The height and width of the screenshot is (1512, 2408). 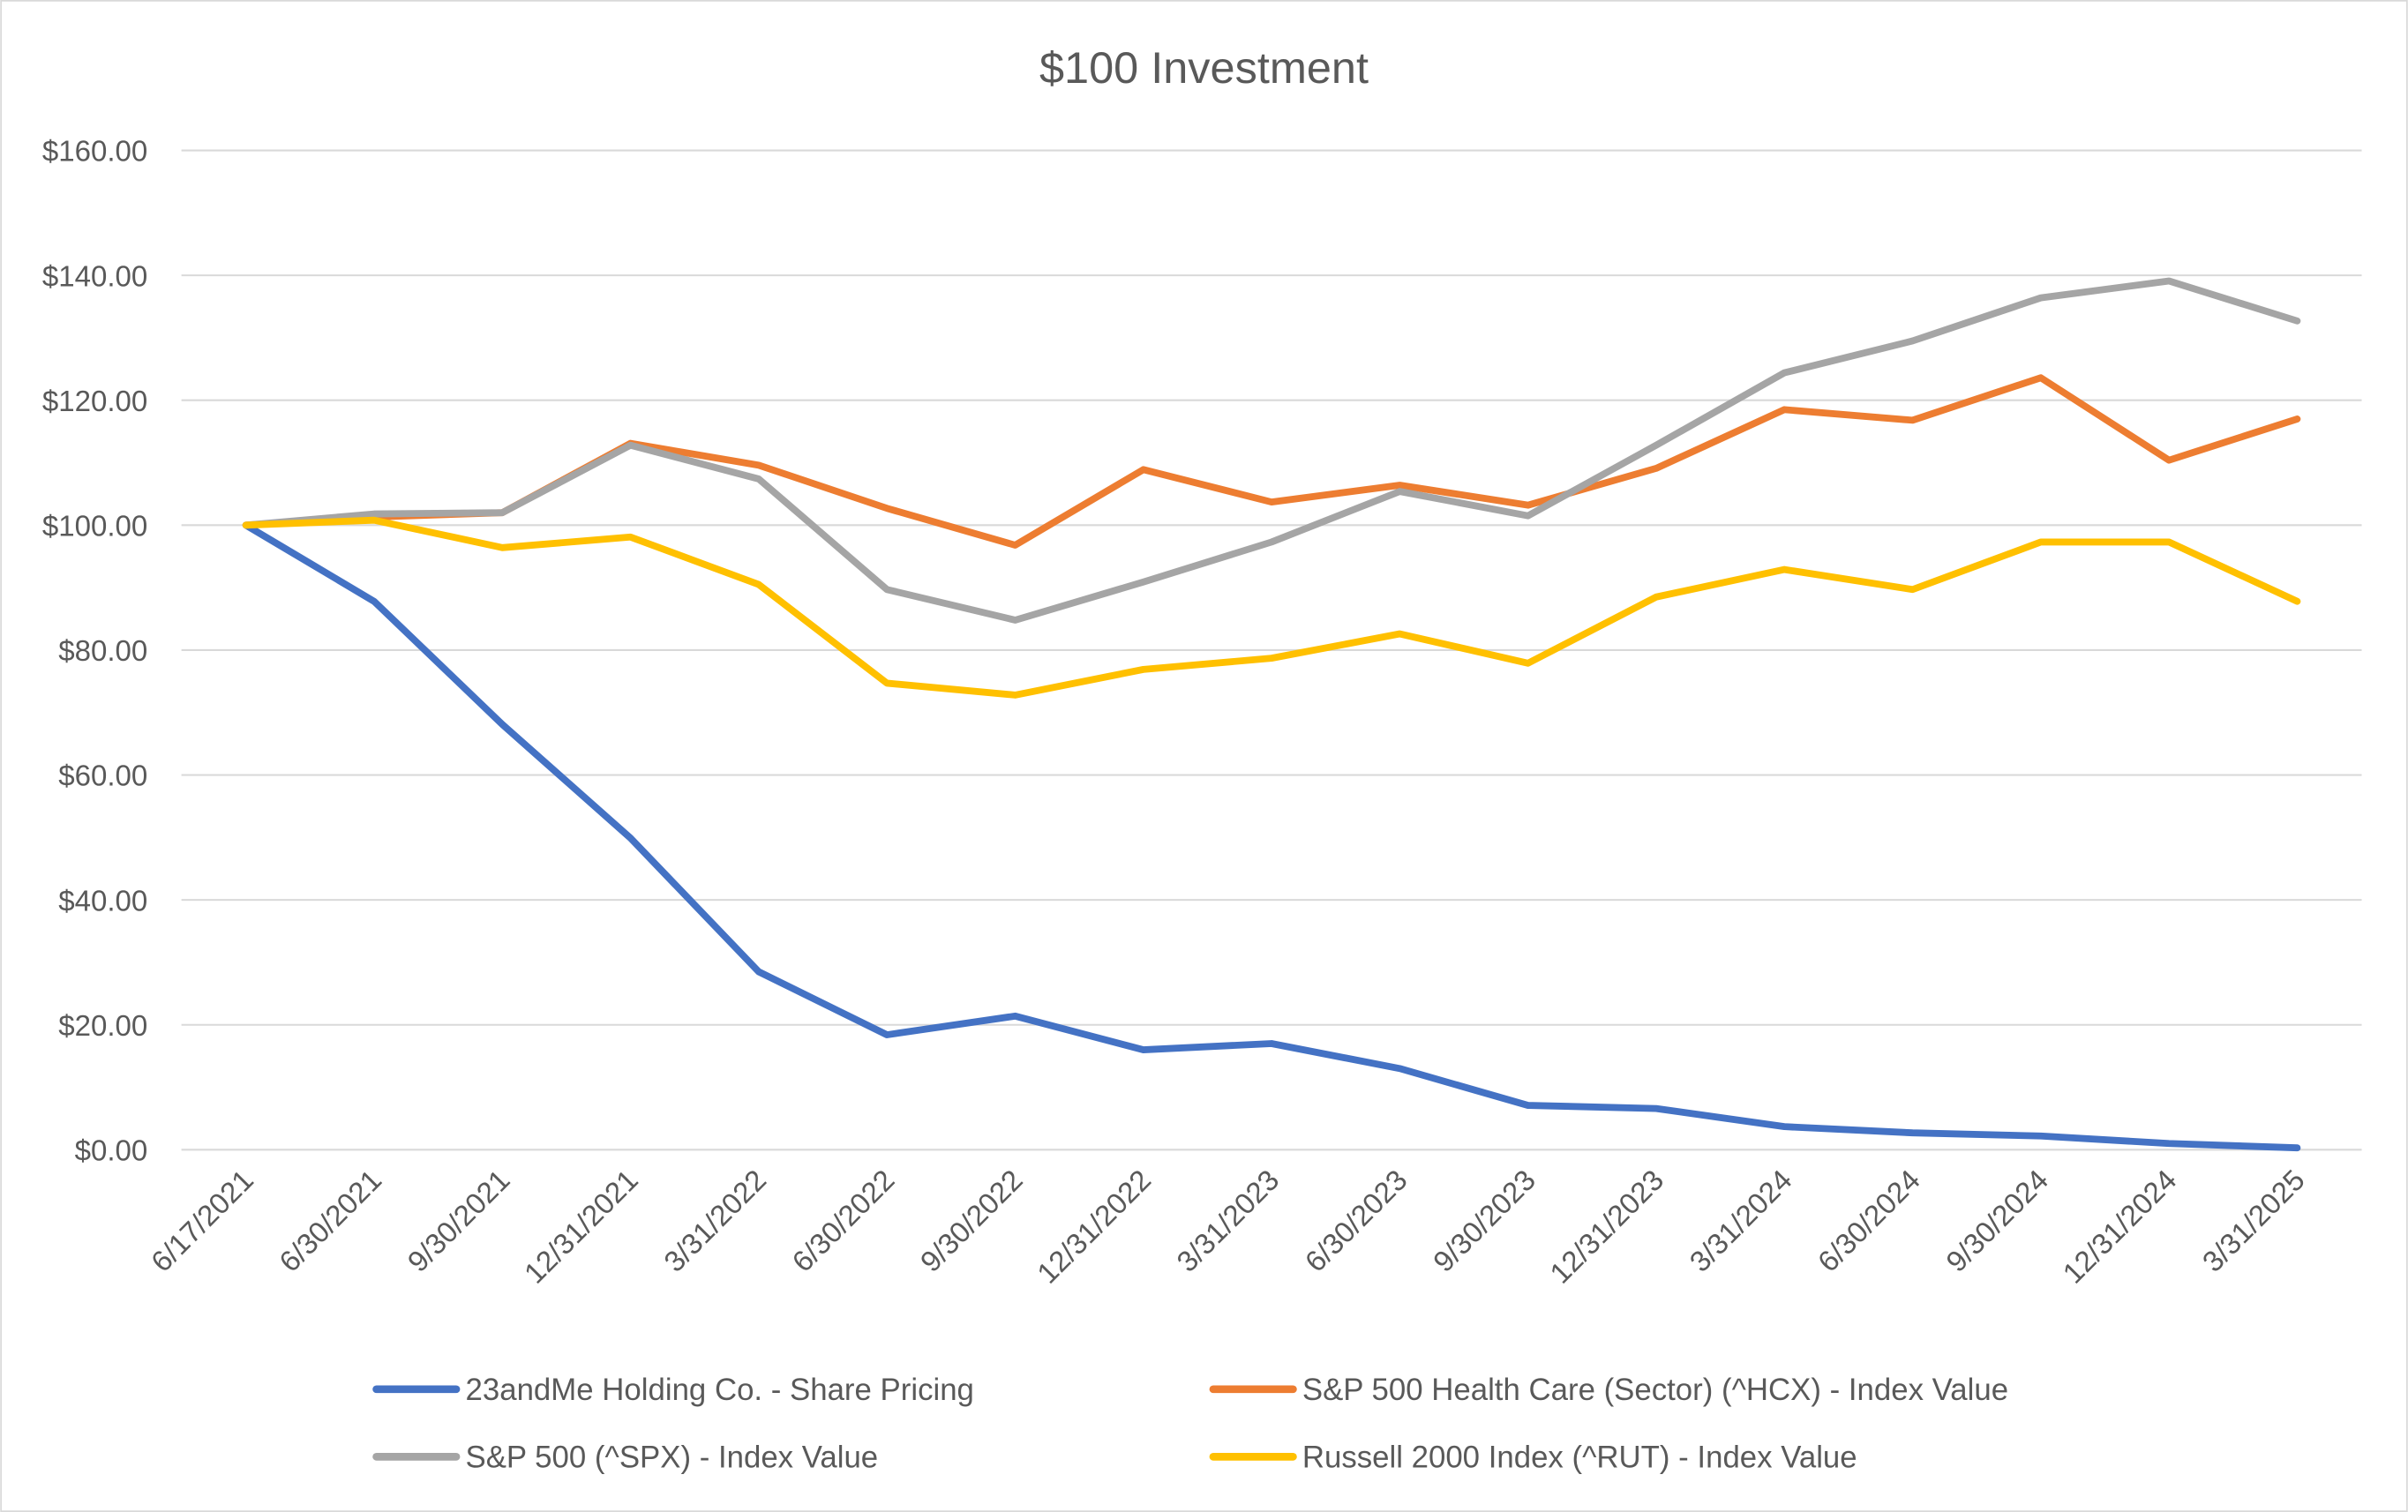 What do you see at coordinates (102, 776) in the screenshot?
I see `y-tick-label: $60.00` at bounding box center [102, 776].